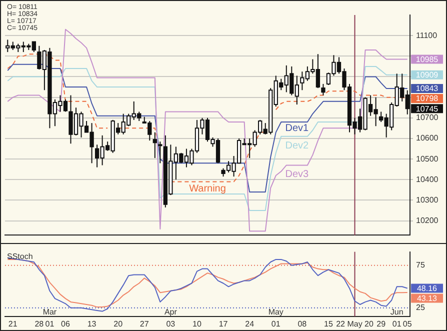 The width and height of the screenshot is (447, 331). Describe the element at coordinates (145, 323) in the screenshot. I see `x-tick-label: 27` at that location.